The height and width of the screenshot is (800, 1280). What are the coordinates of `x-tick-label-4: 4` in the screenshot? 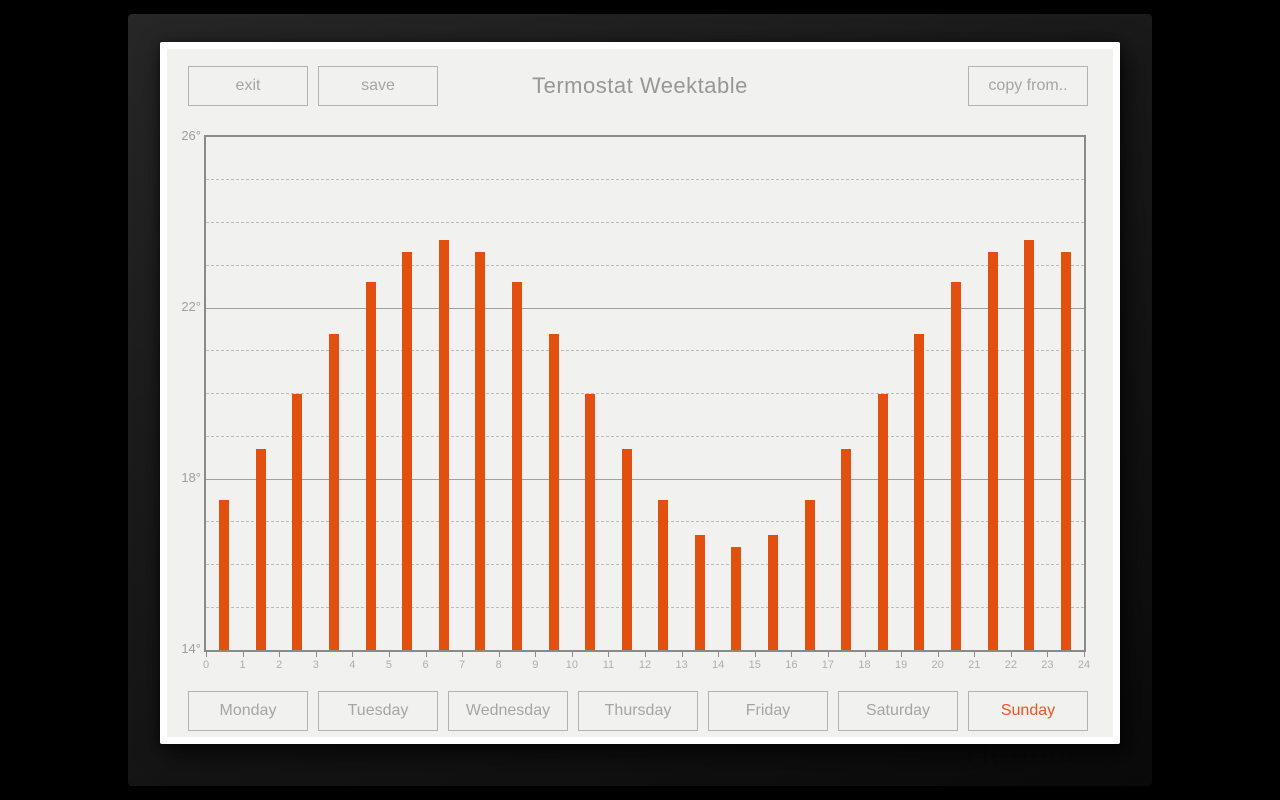 It's located at (352, 665).